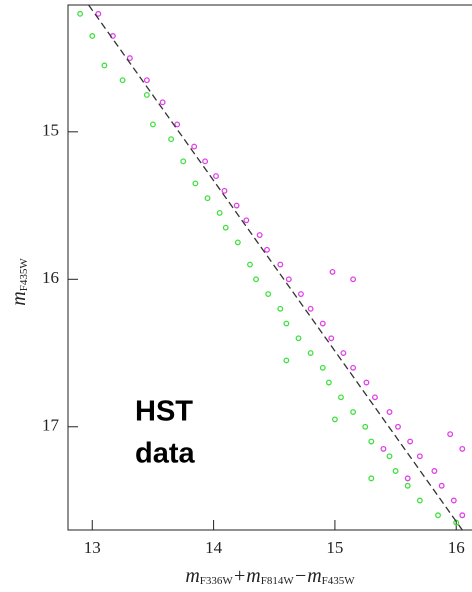  What do you see at coordinates (192, 576) in the screenshot?
I see `x-label-symbol: m` at bounding box center [192, 576].